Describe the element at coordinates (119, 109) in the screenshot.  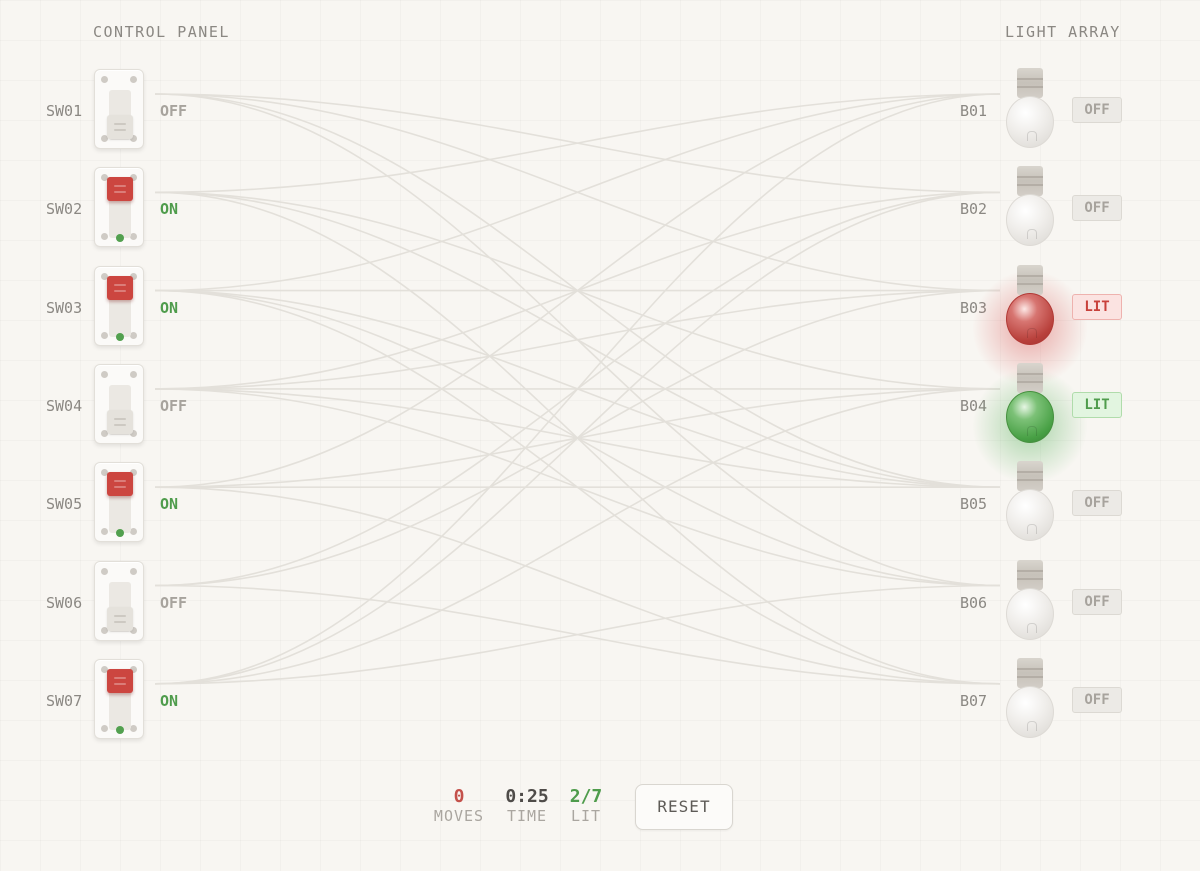
I see `toggle-switch-sw01` at that location.